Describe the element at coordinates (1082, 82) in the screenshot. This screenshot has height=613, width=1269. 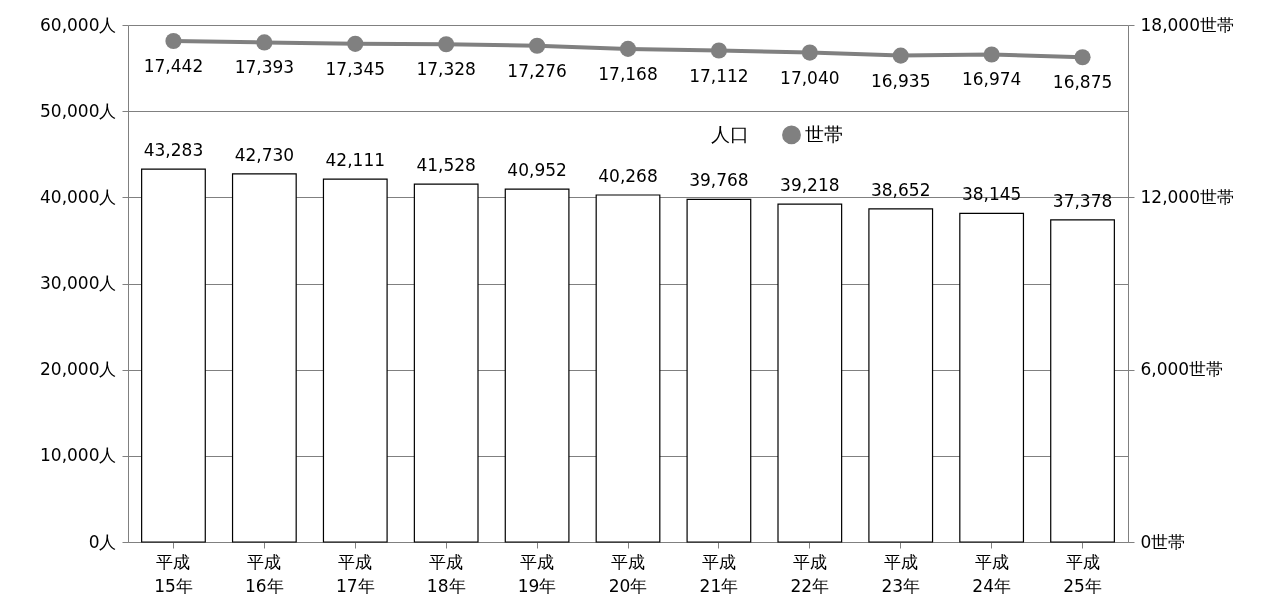
I see `data-label: 16,875` at that location.